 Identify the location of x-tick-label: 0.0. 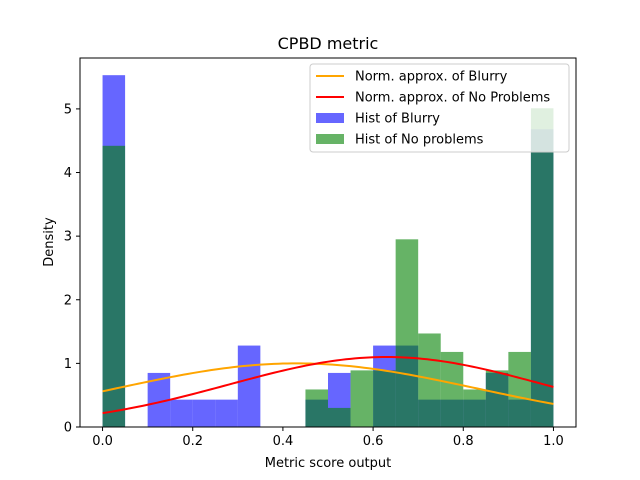
(102, 441).